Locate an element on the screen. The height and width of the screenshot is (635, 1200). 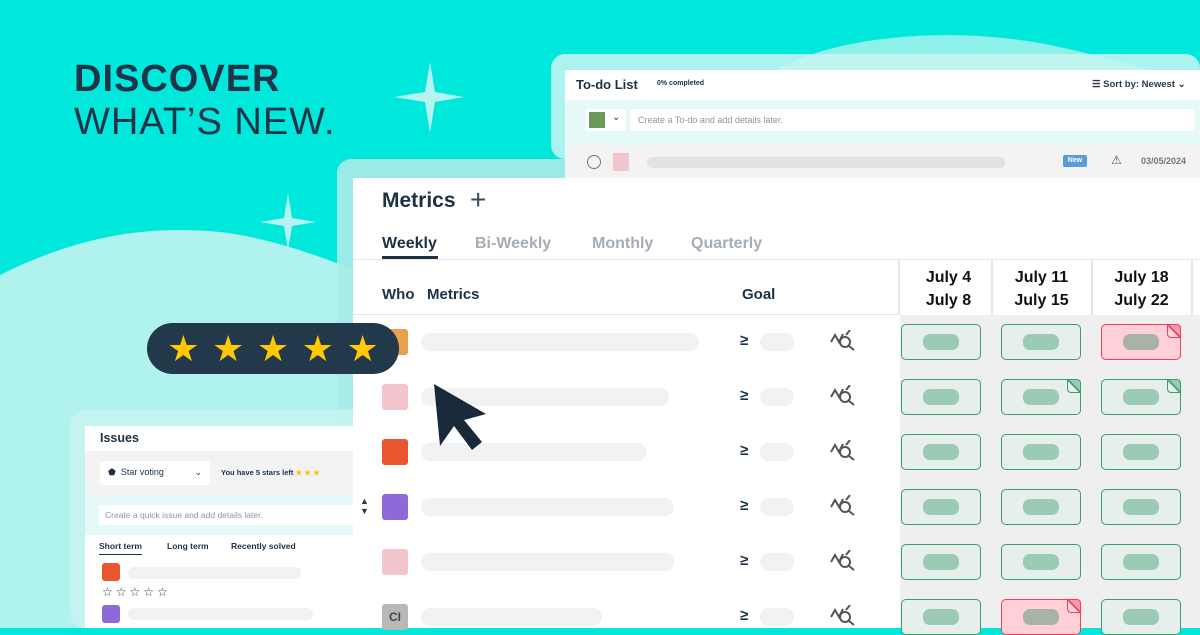
star-rating-empty: ☆☆☆☆☆ is located at coordinates (136, 592).